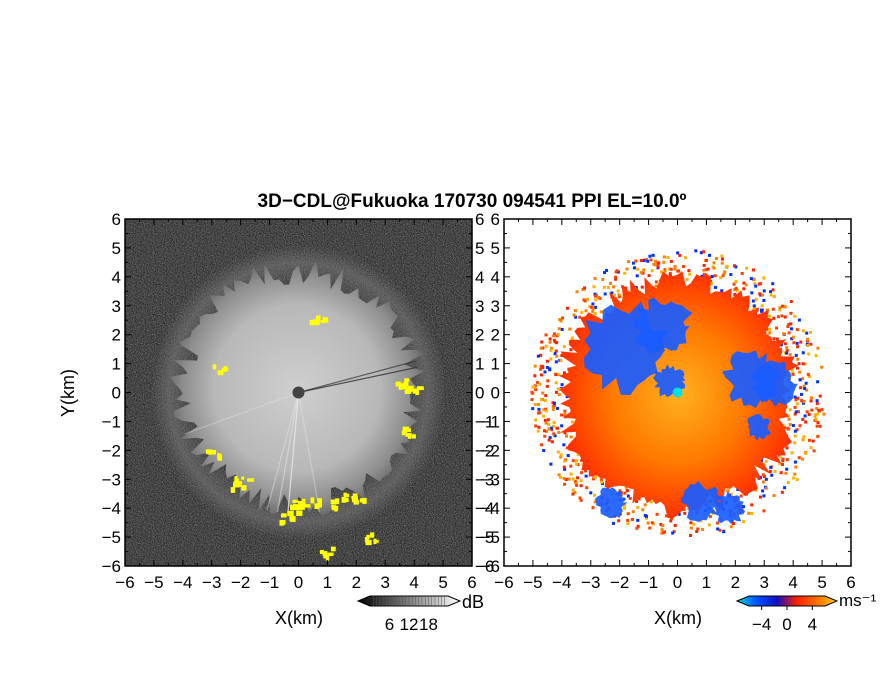 This screenshot has height=680, width=880. I want to click on x-tick-label: 5, so click(442, 582).